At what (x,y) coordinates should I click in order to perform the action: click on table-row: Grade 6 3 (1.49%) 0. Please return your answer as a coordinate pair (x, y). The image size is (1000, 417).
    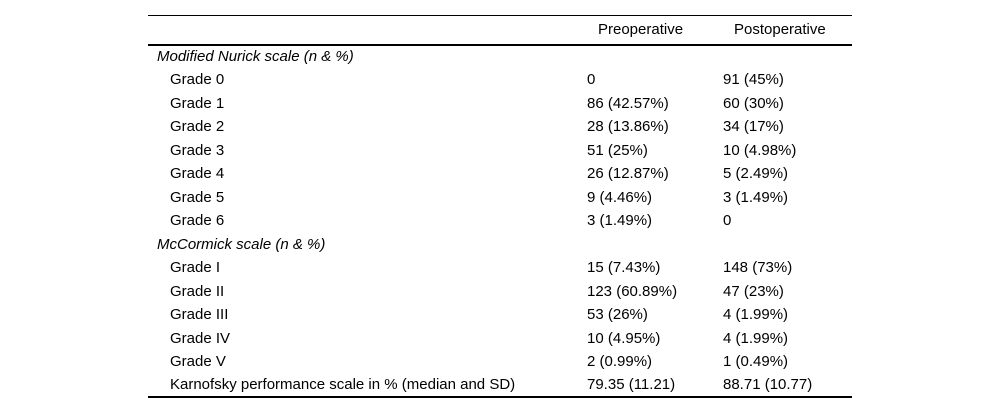
    Looking at the image, I should click on (500, 221).